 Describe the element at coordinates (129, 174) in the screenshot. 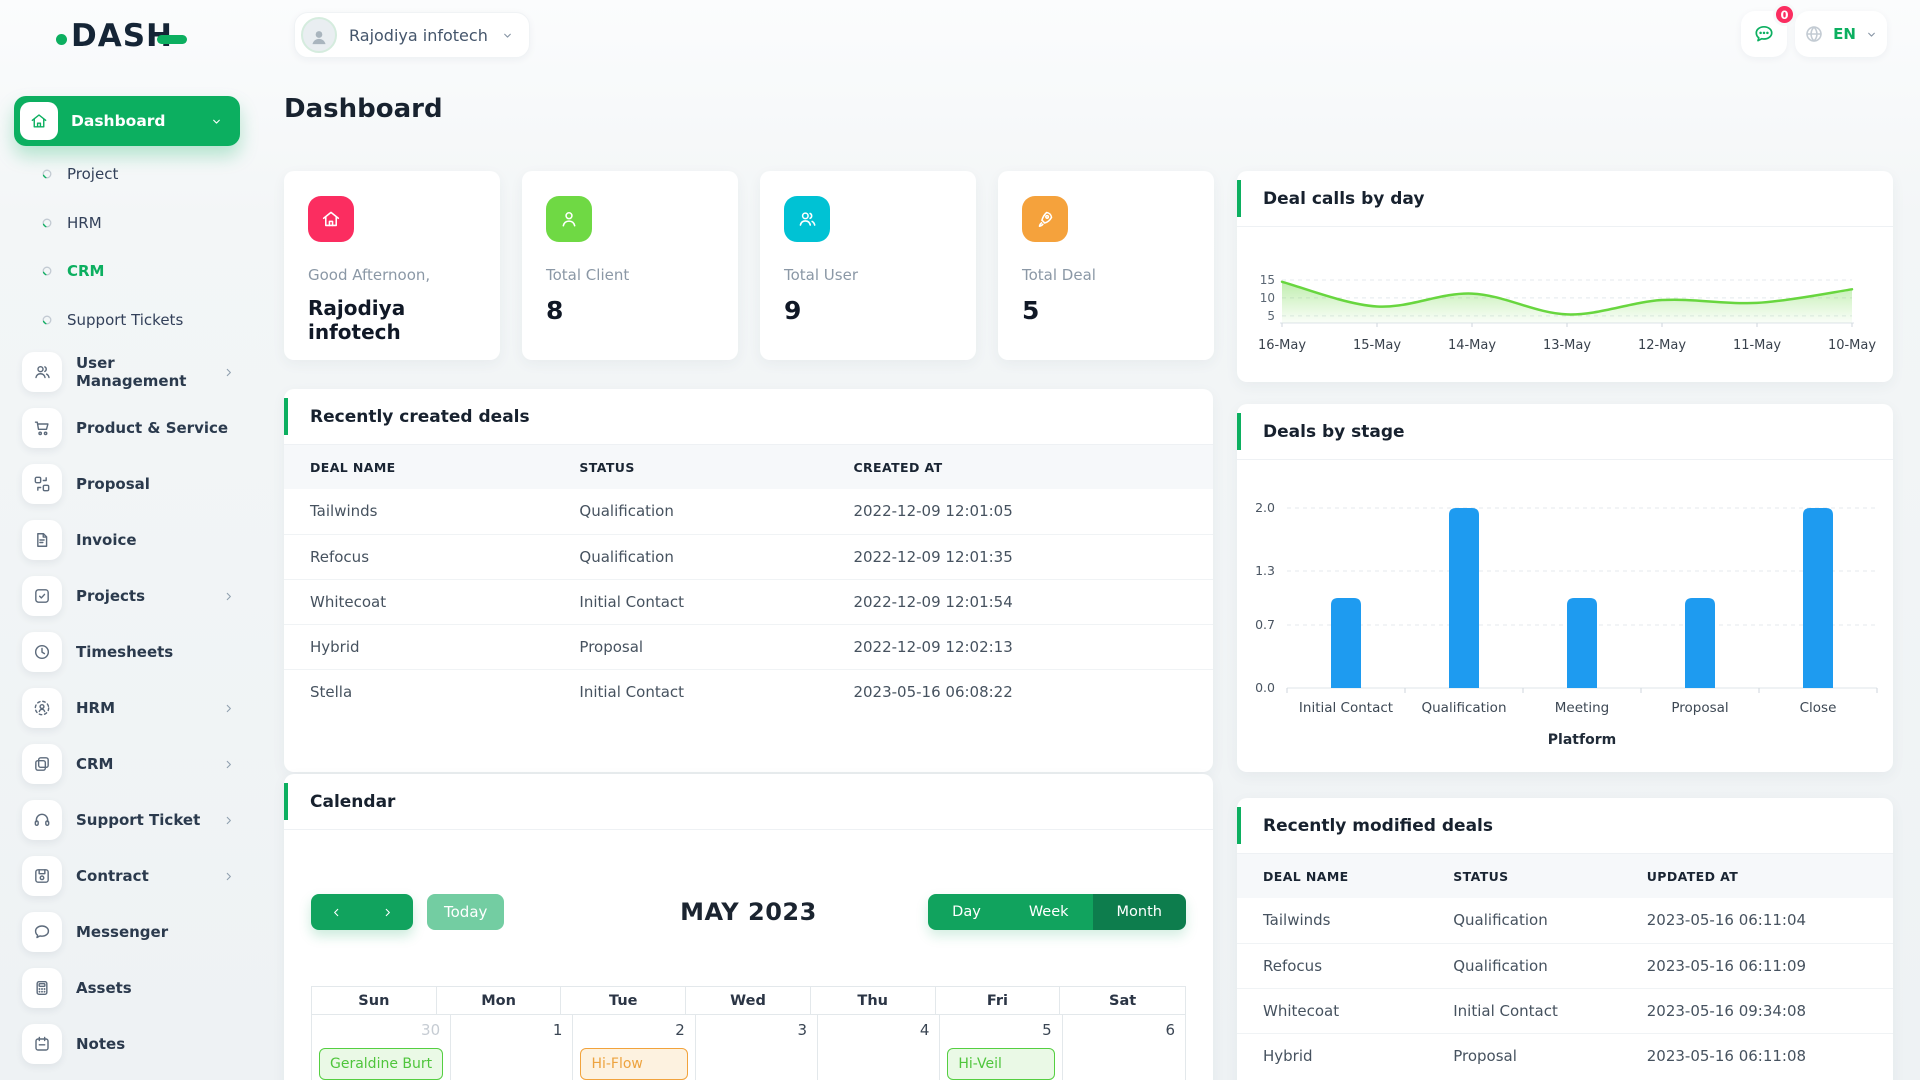

I see `sidebar-subitem-project: Project` at that location.